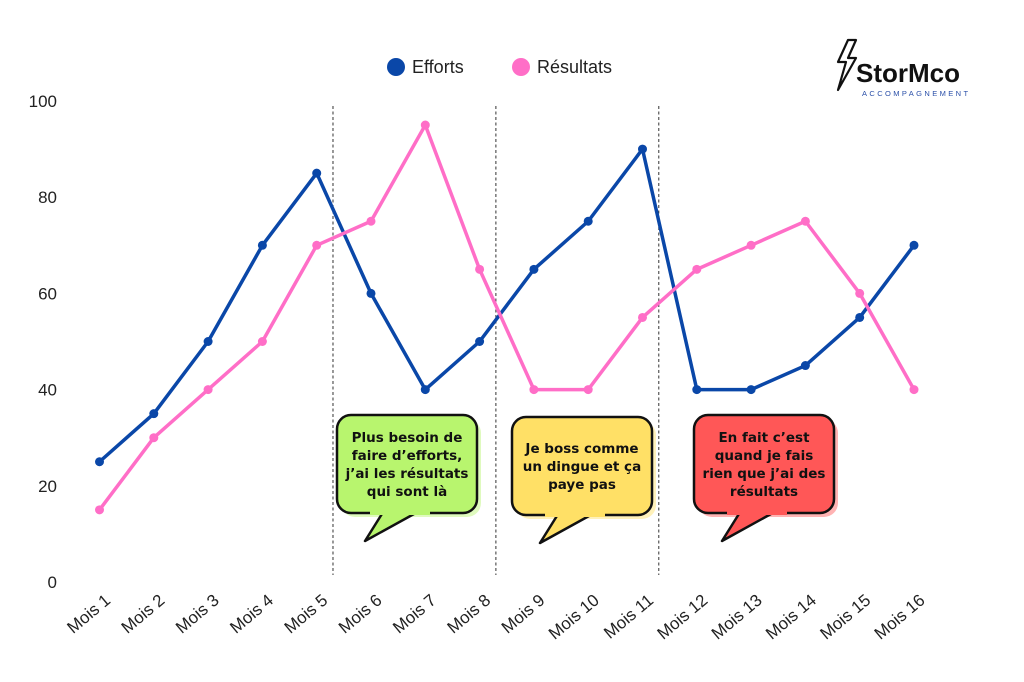 The image size is (1024, 682). Describe the element at coordinates (251, 614) in the screenshot. I see `x-tick-label: Mois 4` at that location.